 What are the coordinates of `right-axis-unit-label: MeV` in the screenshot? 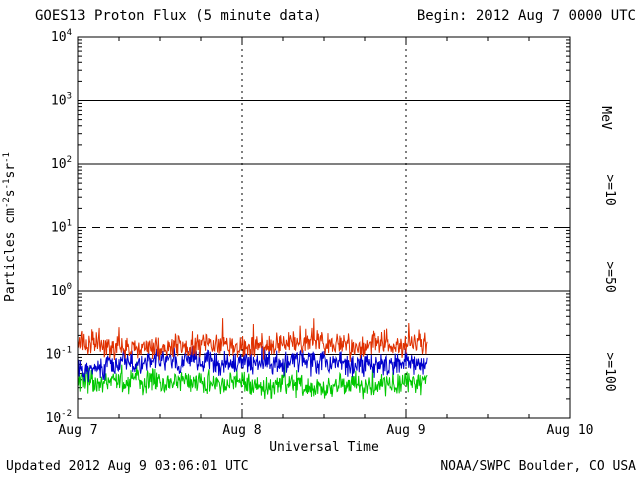 It's located at (605, 118).